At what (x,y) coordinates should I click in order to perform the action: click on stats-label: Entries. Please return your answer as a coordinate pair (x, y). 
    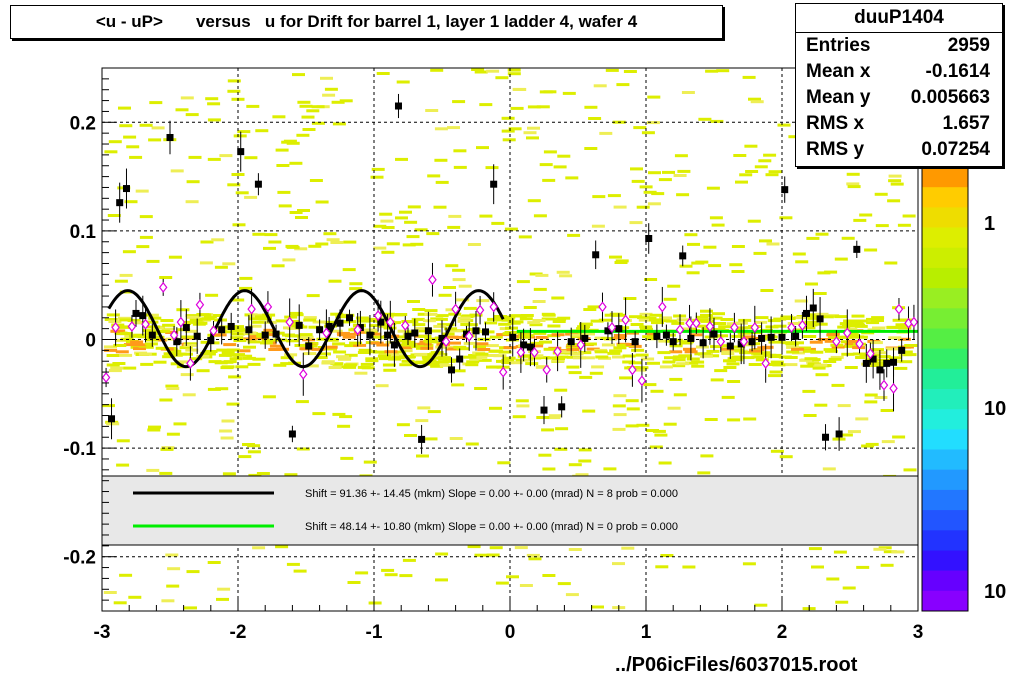
    Looking at the image, I should click on (838, 45).